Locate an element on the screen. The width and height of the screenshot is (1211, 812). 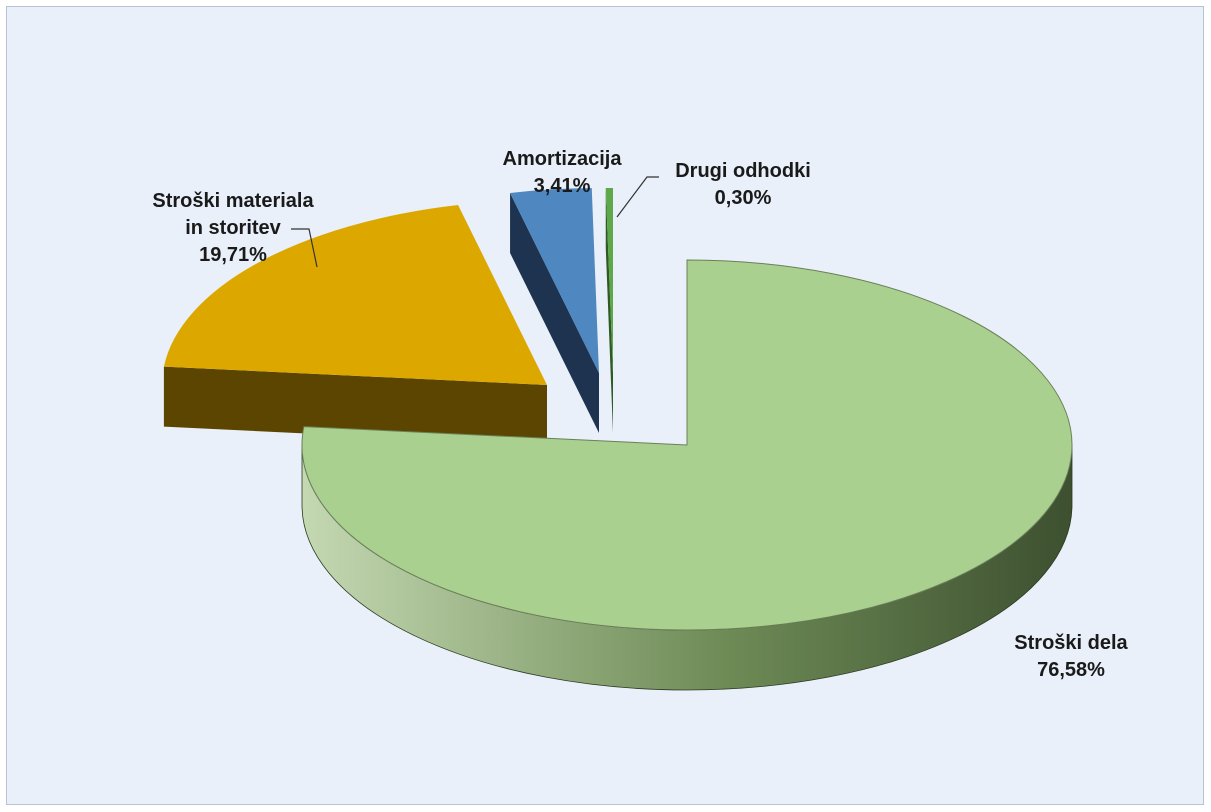
slice-value-label: 19,71% is located at coordinates (233, 255).